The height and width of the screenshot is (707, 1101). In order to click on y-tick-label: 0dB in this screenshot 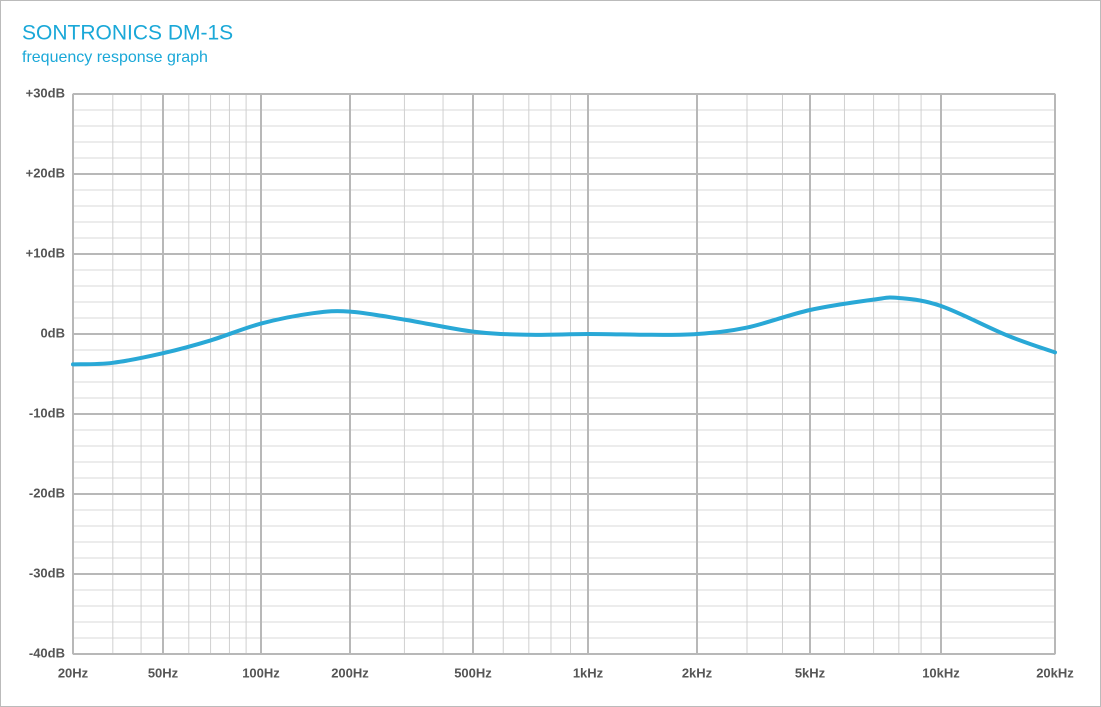, I will do `click(52, 332)`.